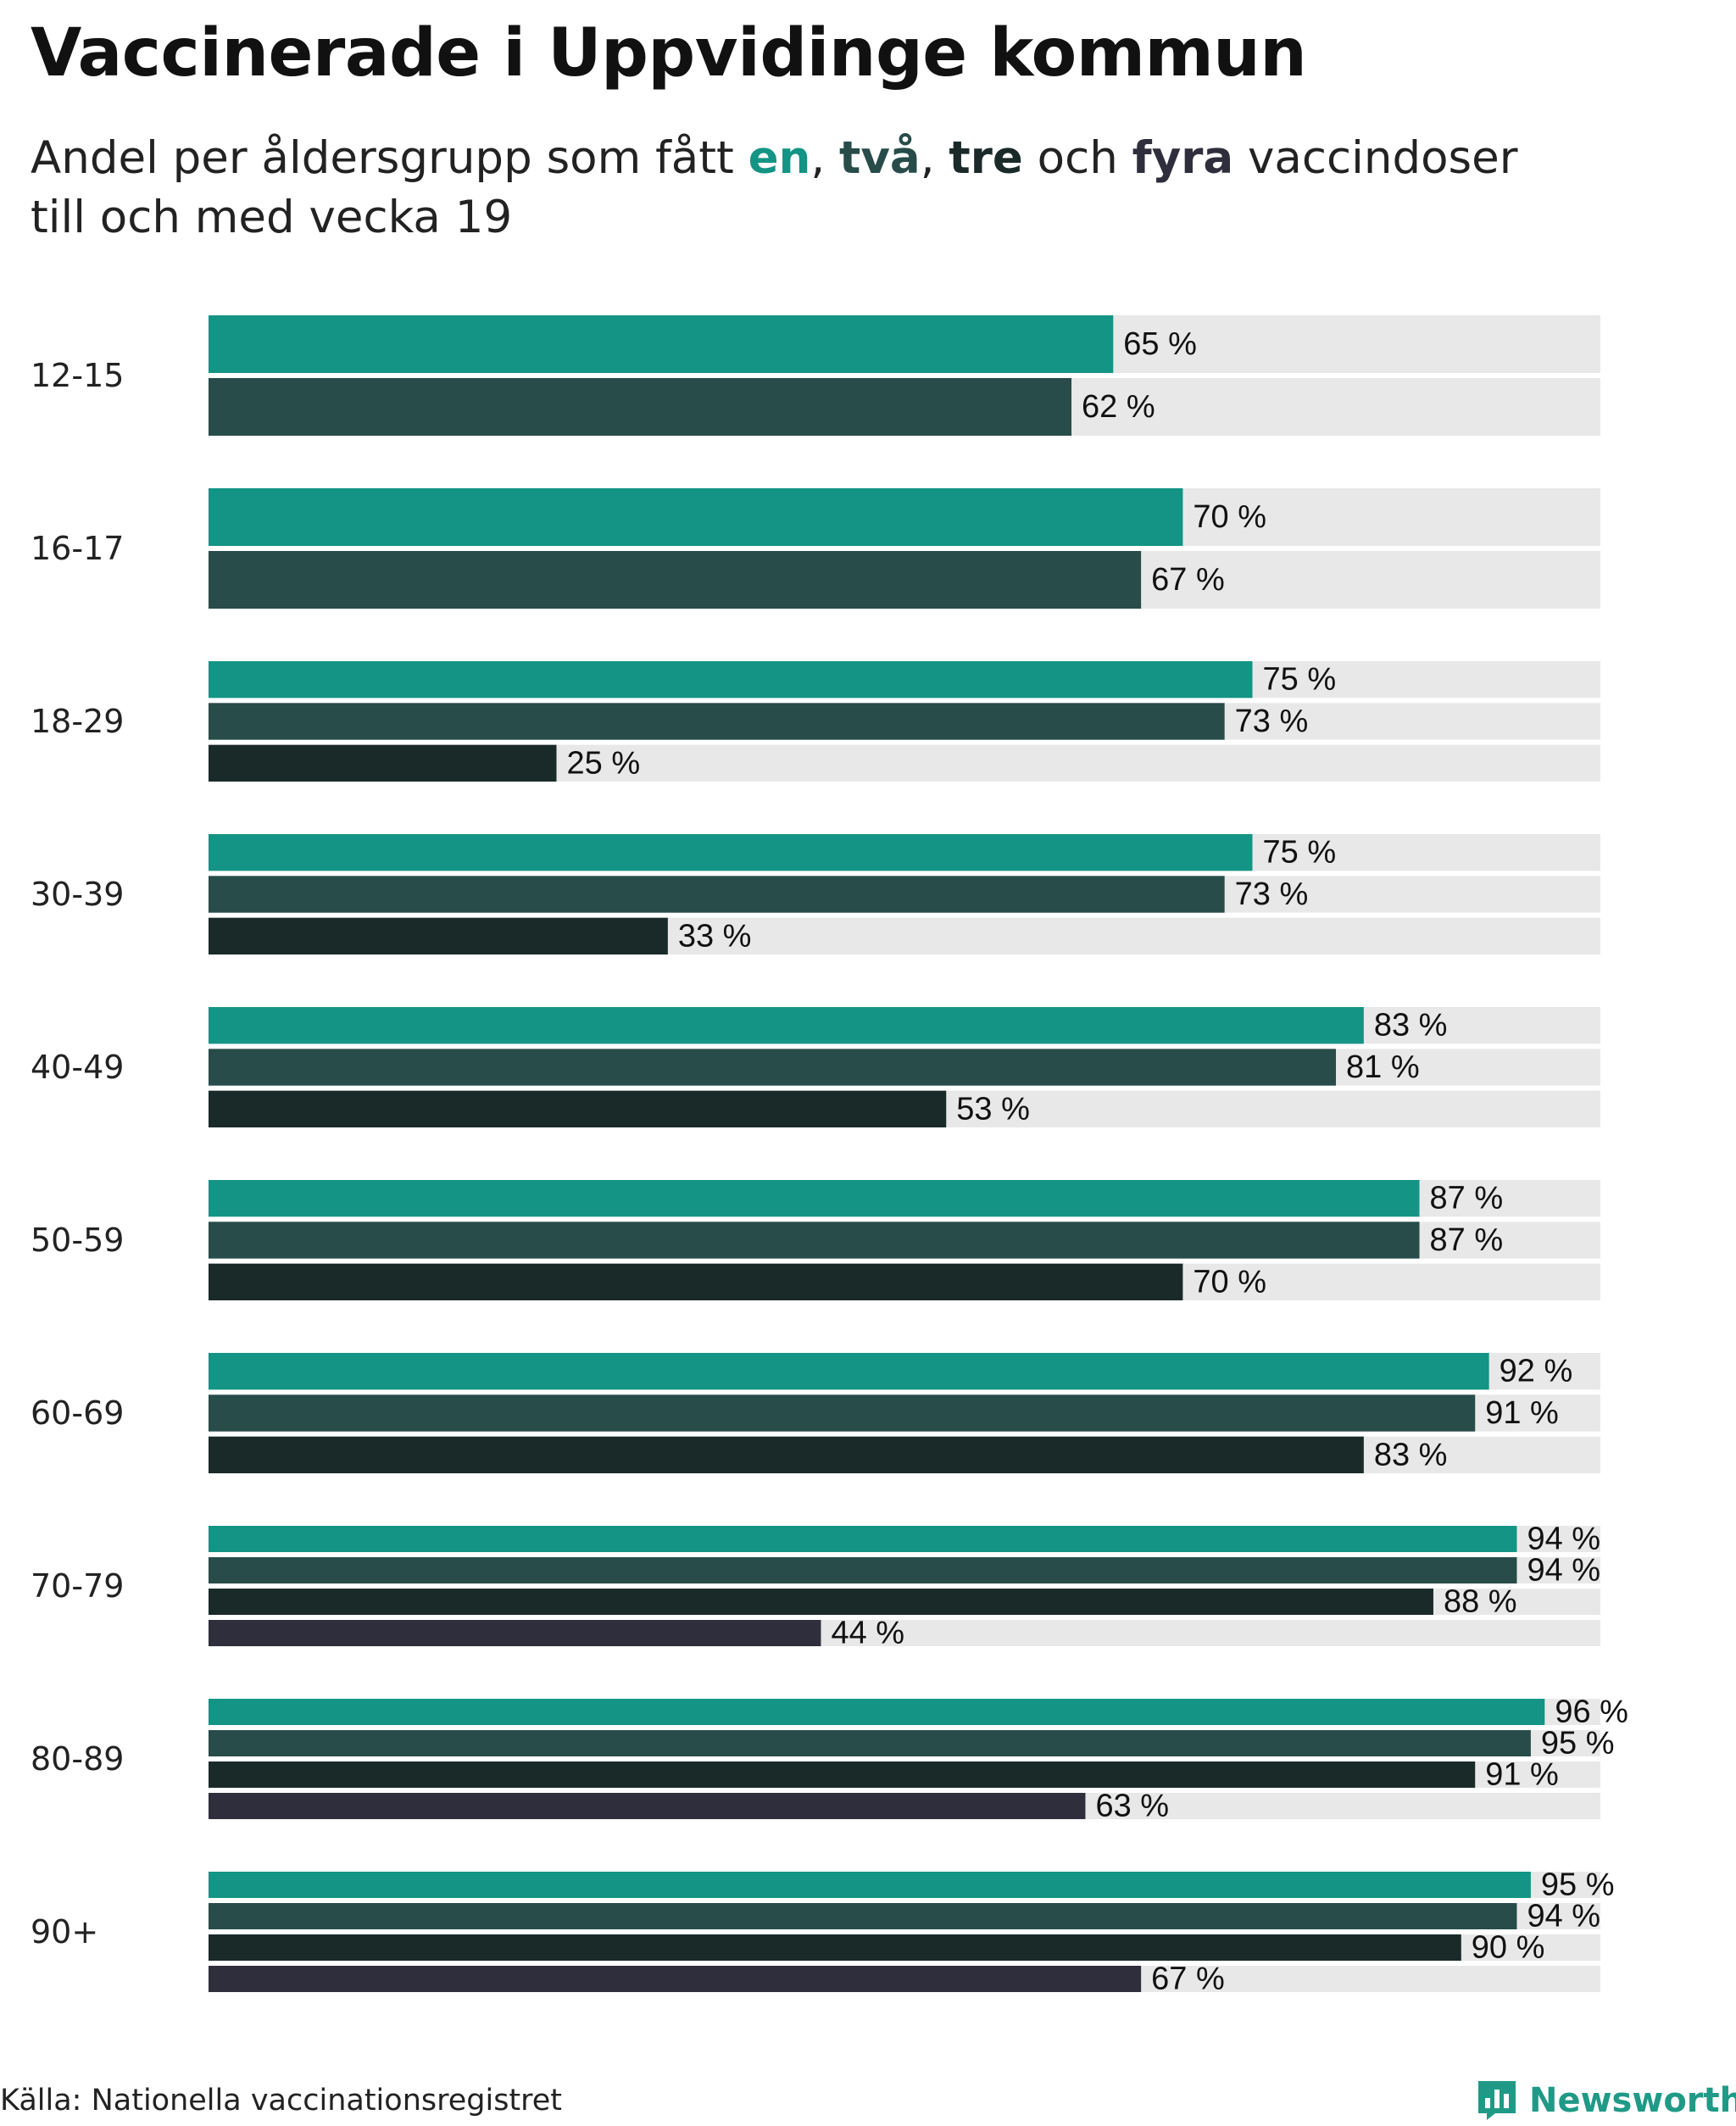  I want to click on age-group-label: 40-49, so click(77, 1067).